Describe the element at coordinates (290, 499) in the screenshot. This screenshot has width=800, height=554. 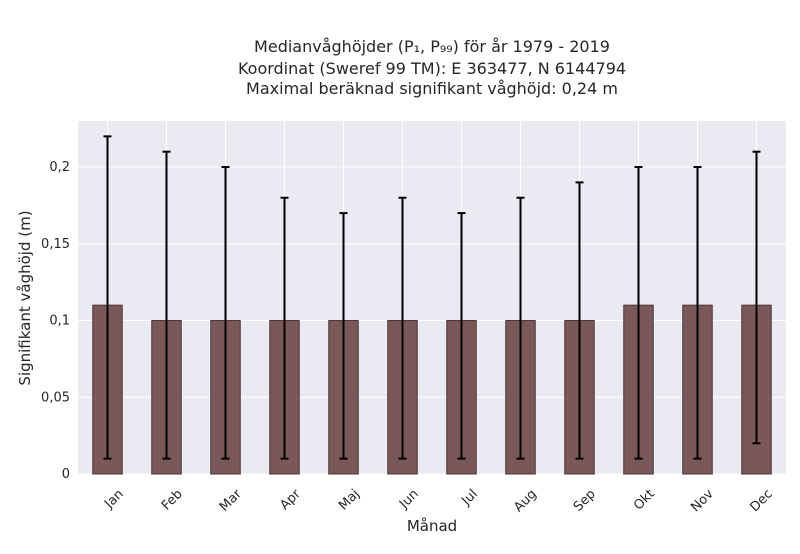
I see `x-tick-label: Apr` at that location.